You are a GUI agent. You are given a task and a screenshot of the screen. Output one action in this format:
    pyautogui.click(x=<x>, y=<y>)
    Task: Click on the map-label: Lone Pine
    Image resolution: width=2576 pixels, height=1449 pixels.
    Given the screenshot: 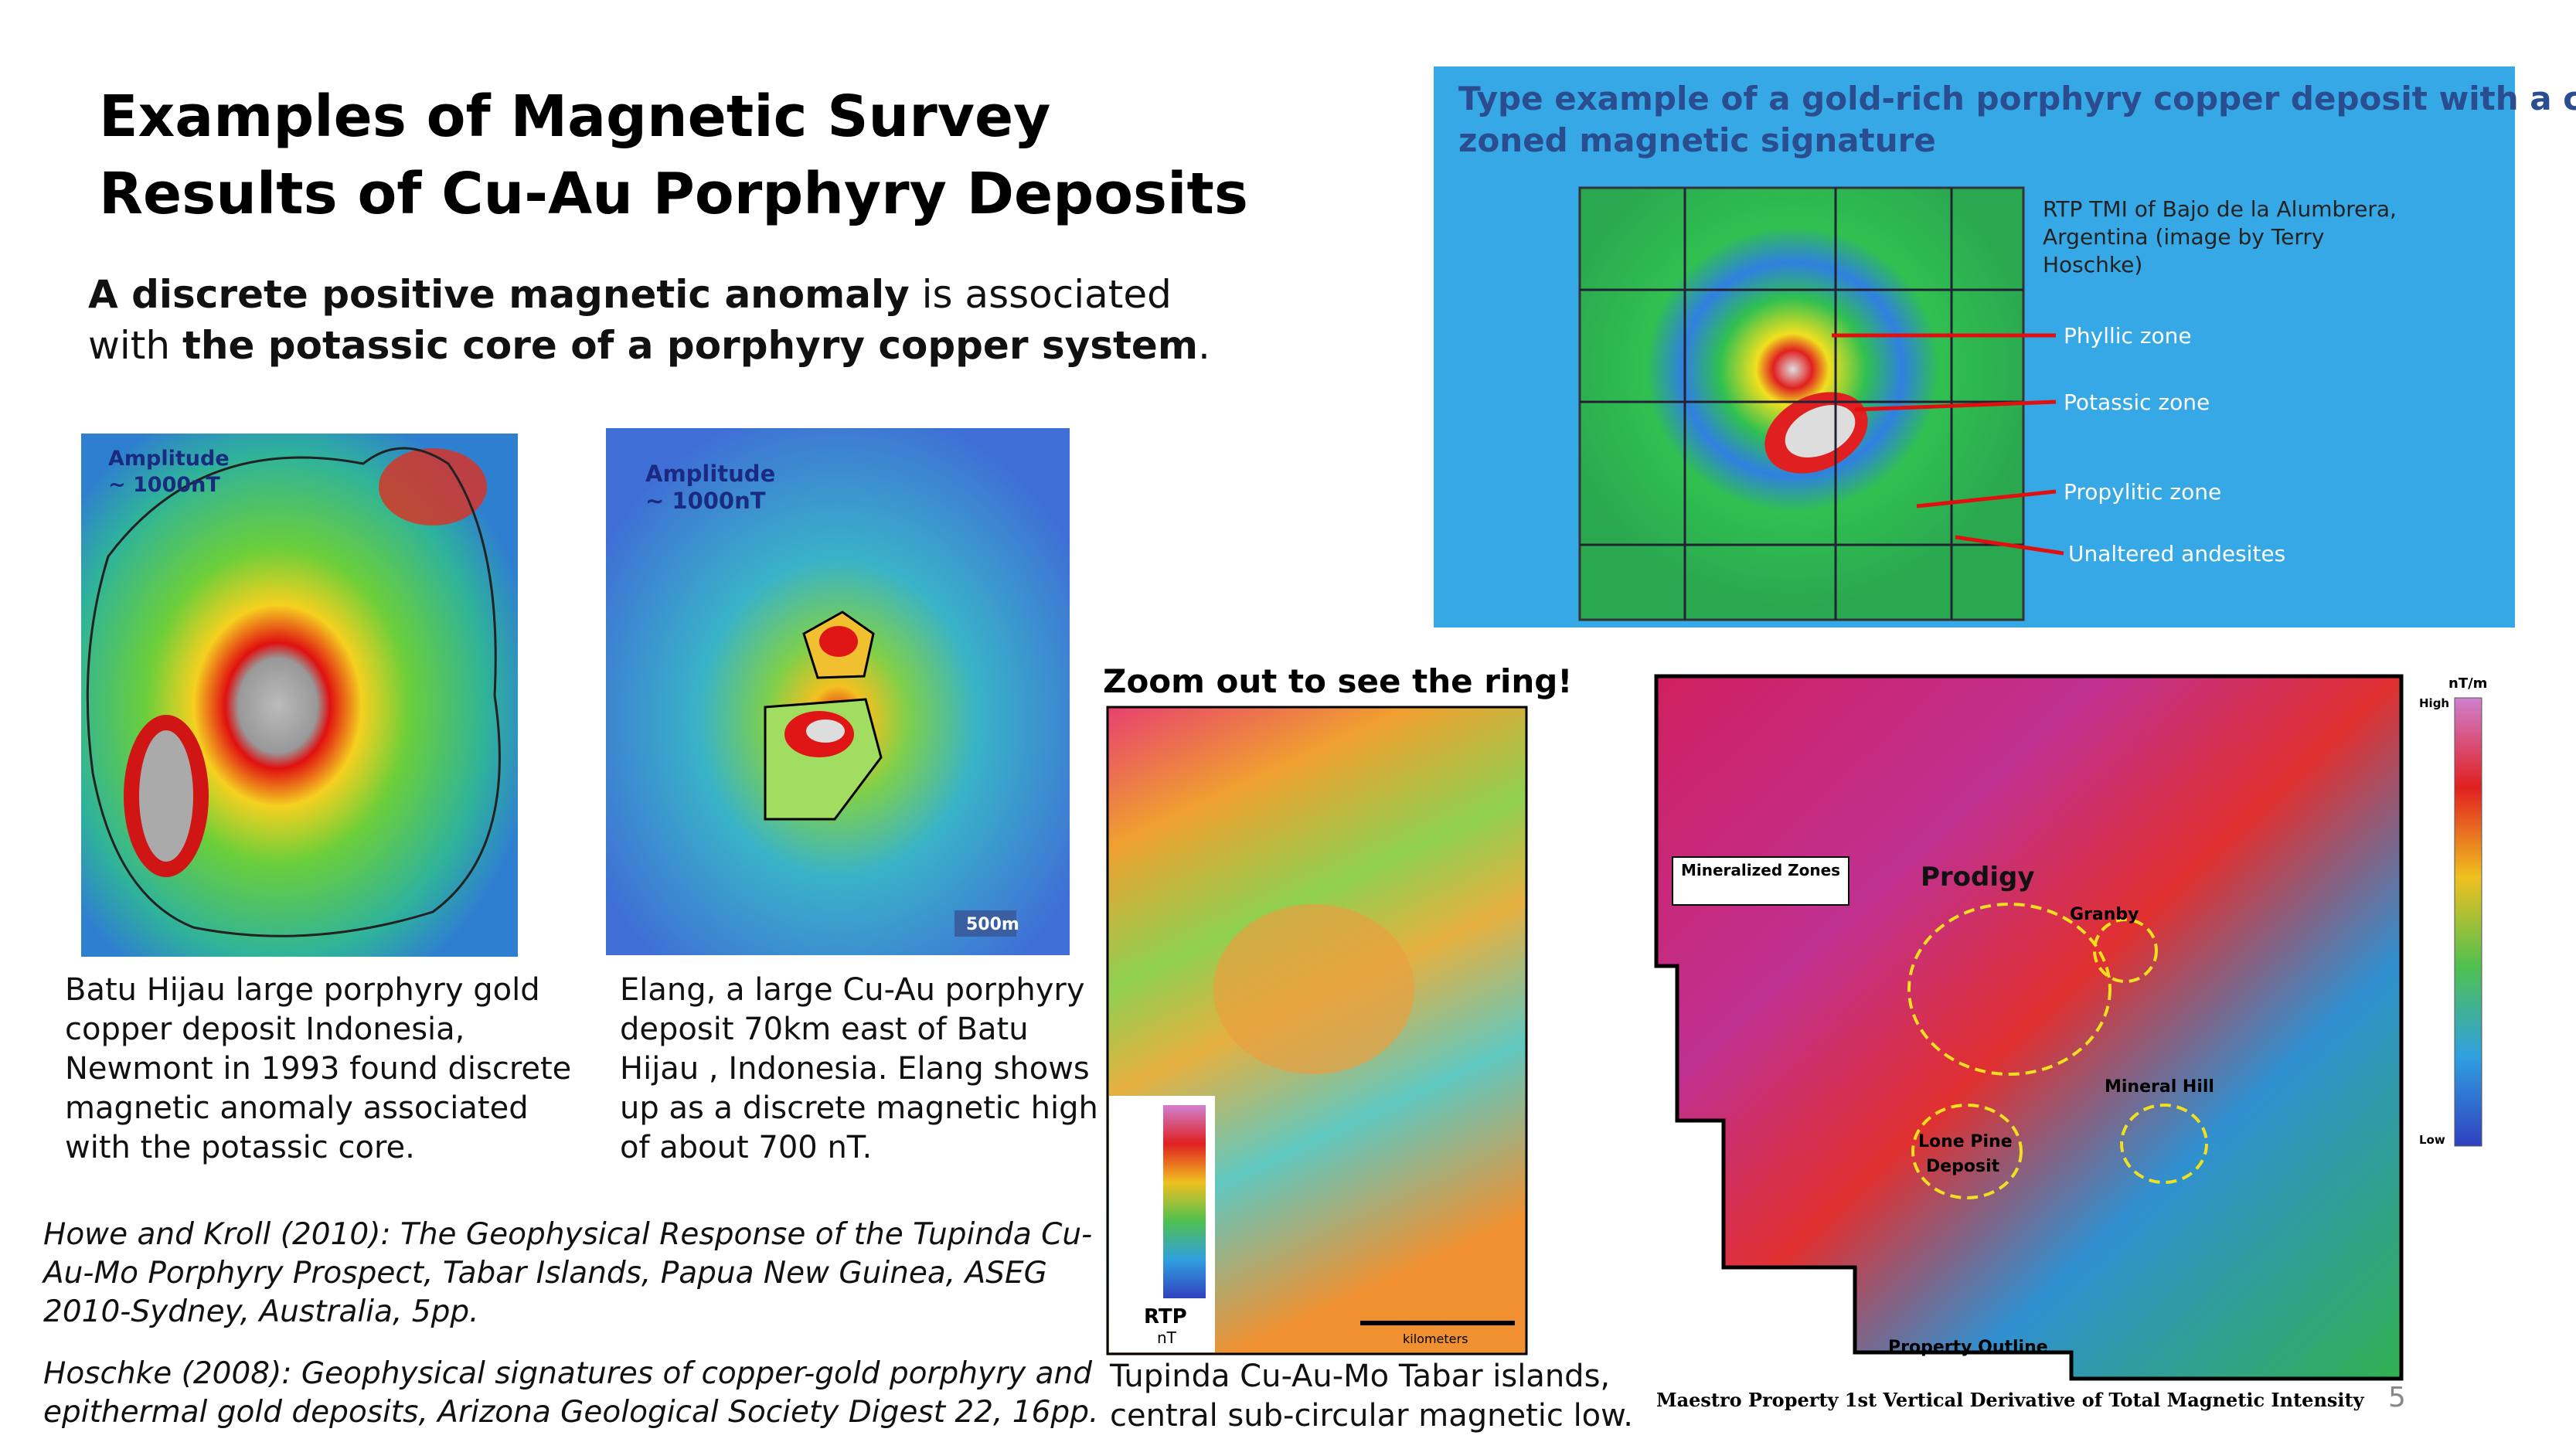 What is the action you would take?
    pyautogui.click(x=1966, y=1141)
    